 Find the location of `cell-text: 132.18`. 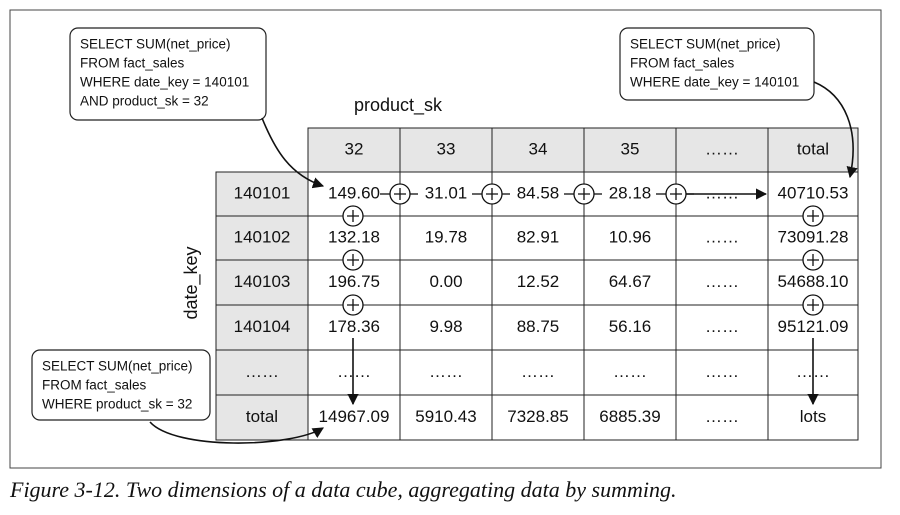

cell-text: 132.18 is located at coordinates (354, 236).